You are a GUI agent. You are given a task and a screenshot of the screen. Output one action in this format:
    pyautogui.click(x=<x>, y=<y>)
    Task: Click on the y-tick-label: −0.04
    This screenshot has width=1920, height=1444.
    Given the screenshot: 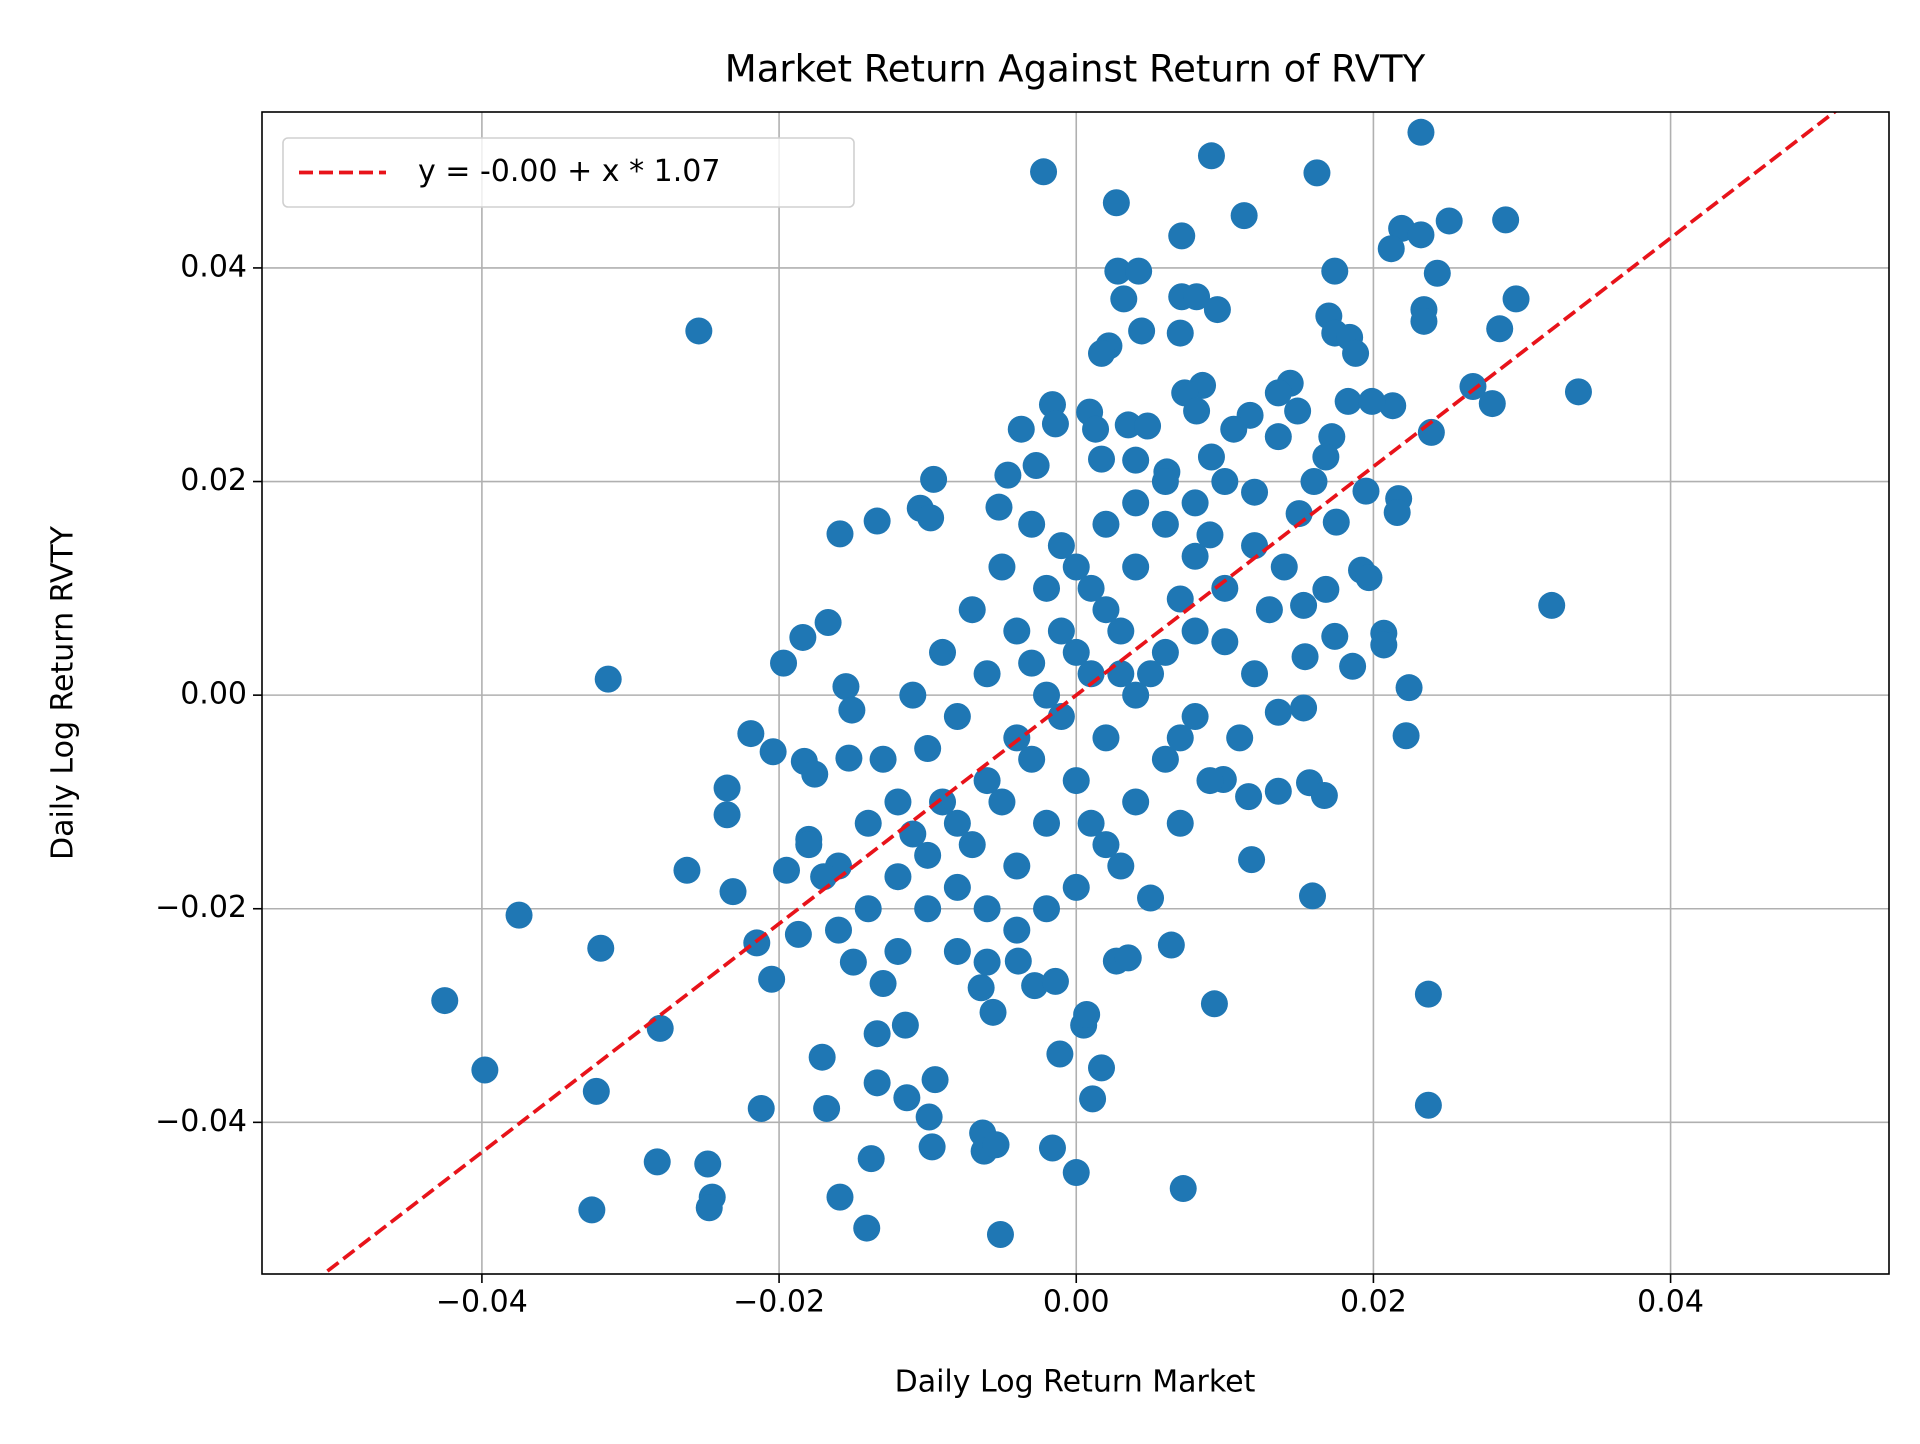 What is the action you would take?
    pyautogui.click(x=201, y=1121)
    